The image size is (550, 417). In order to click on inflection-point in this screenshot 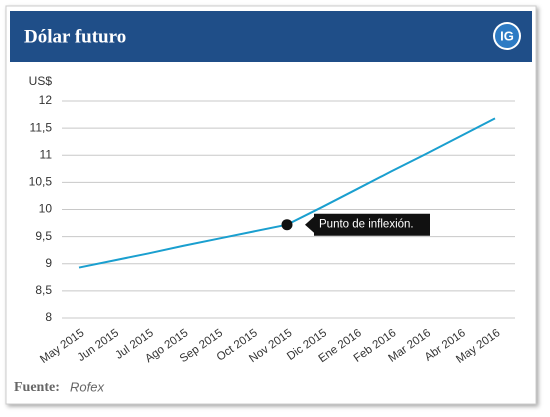, I will do `click(287, 225)`.